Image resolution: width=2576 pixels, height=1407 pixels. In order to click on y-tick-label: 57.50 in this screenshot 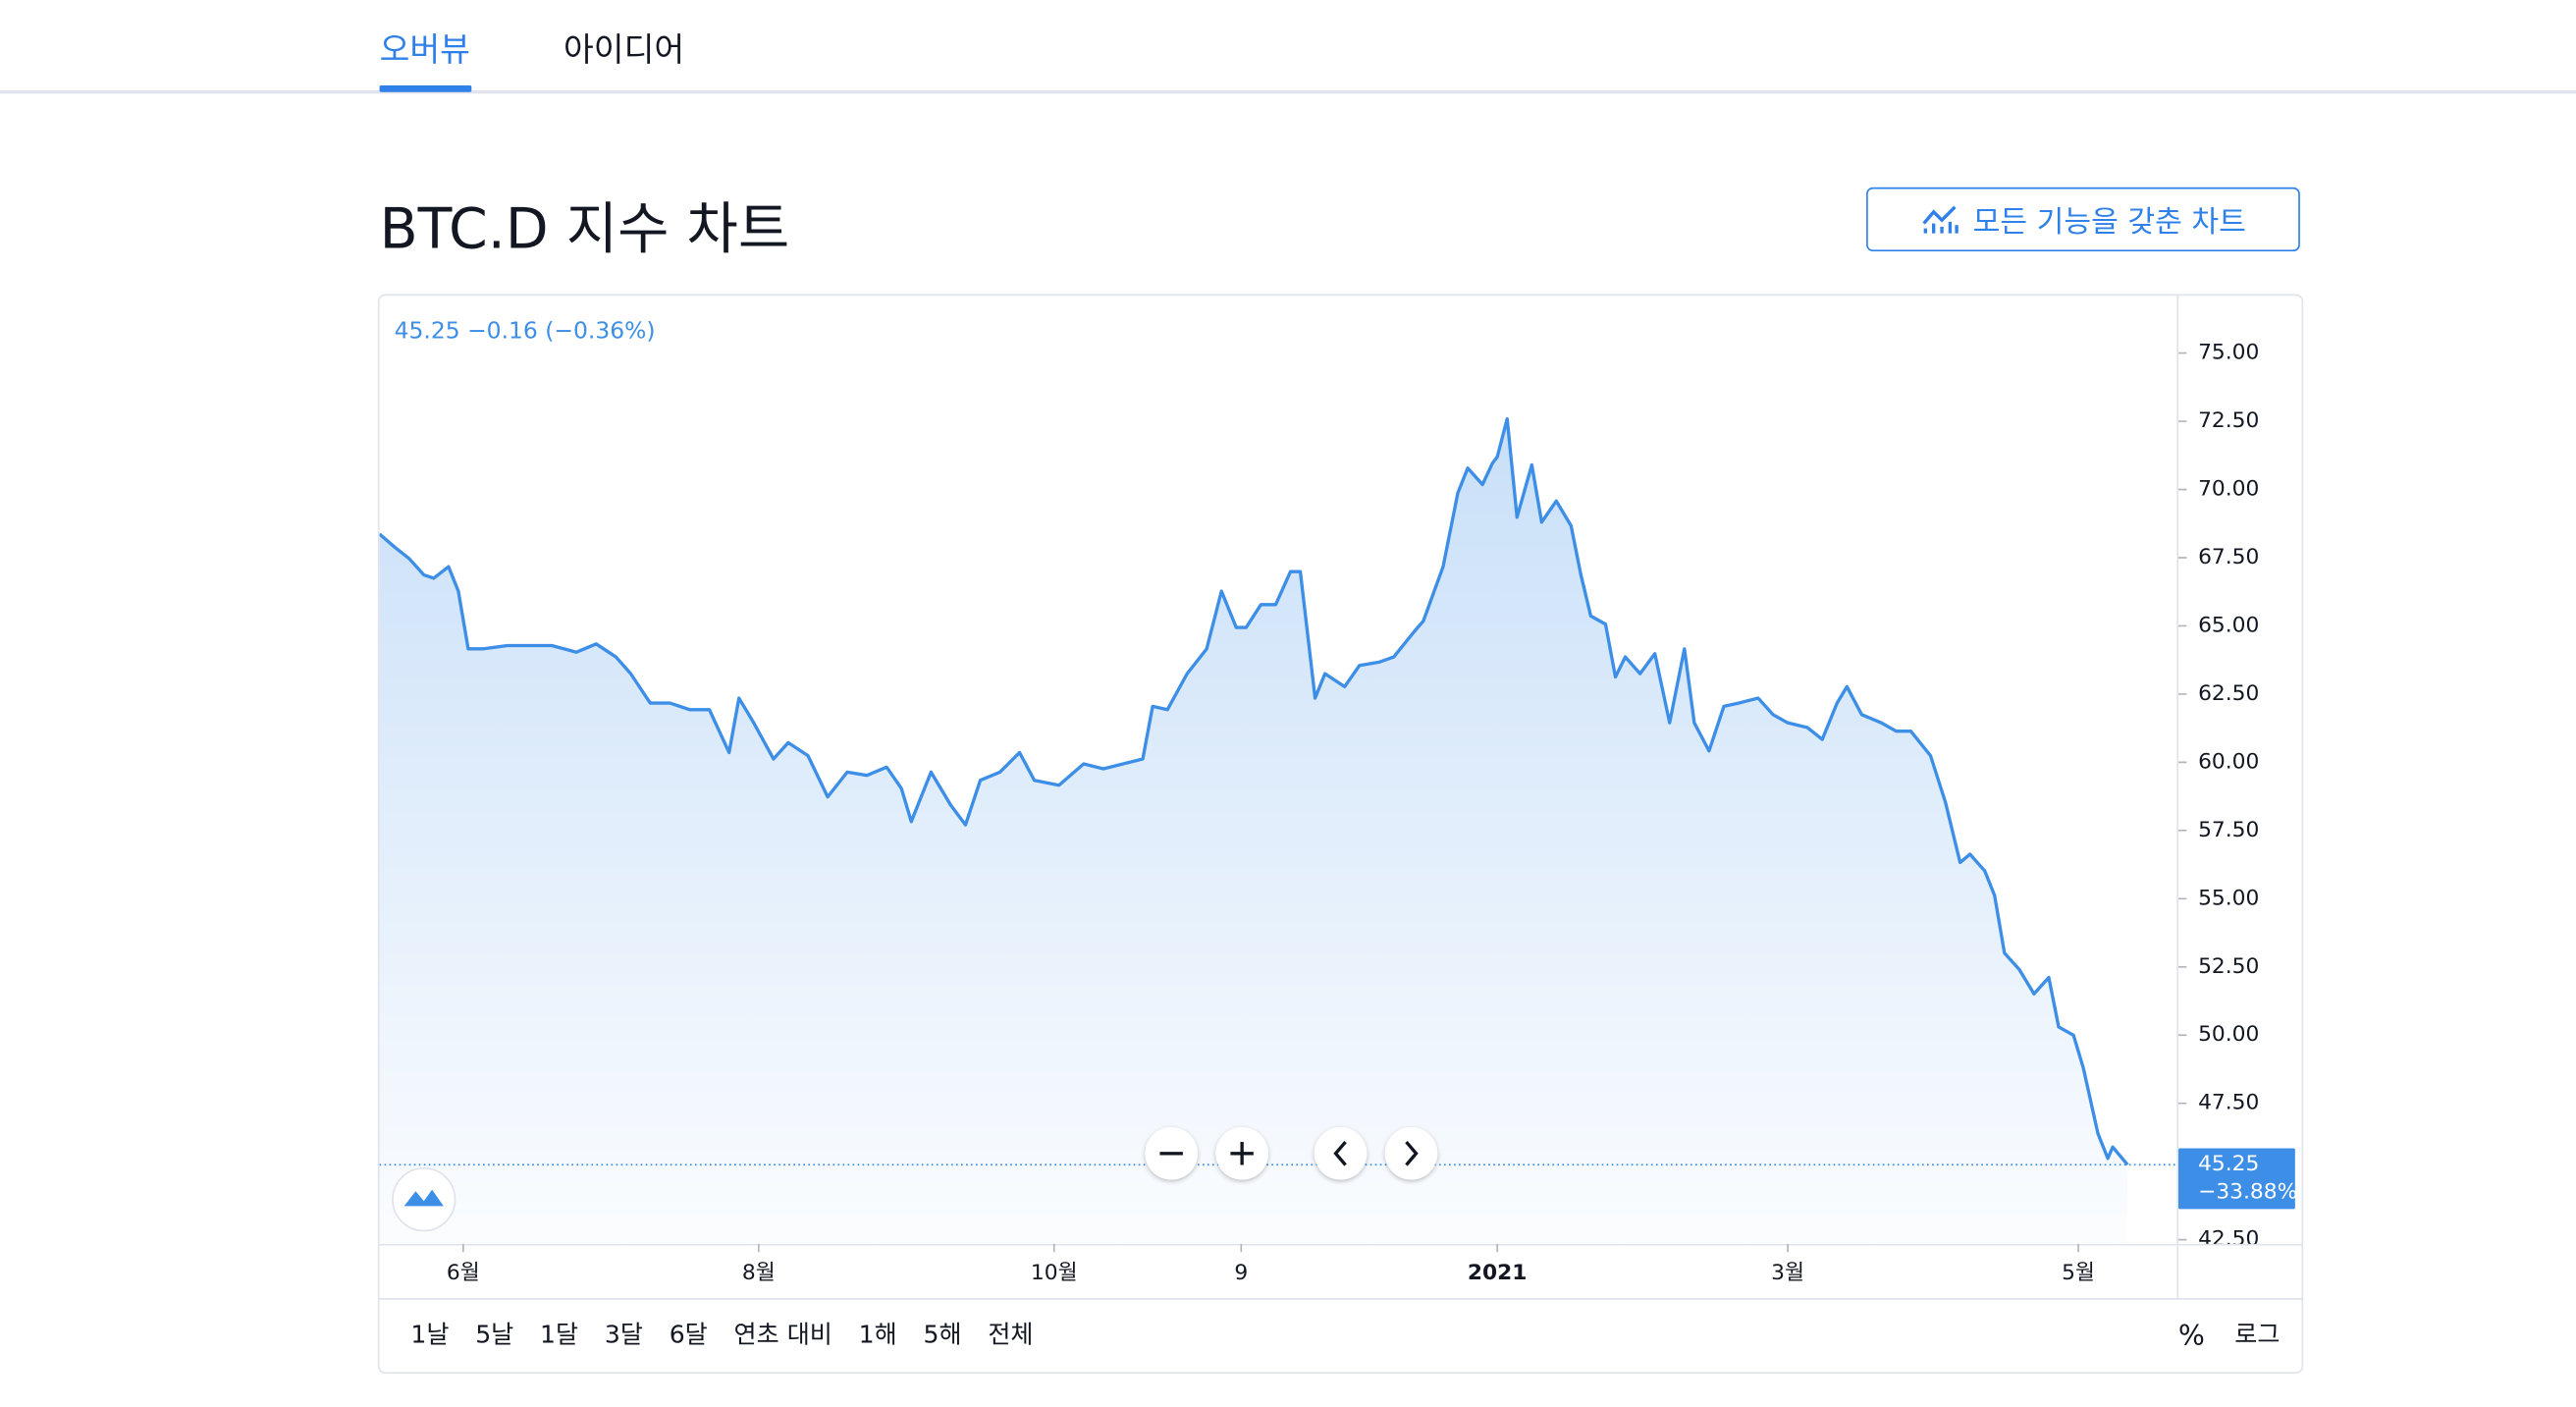, I will do `click(2228, 830)`.